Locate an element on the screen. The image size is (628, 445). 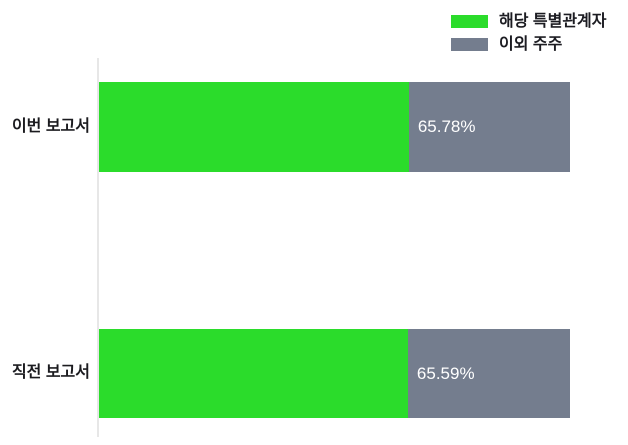
legend: 해당 특별관계자 이외 주주 is located at coordinates (529, 33).